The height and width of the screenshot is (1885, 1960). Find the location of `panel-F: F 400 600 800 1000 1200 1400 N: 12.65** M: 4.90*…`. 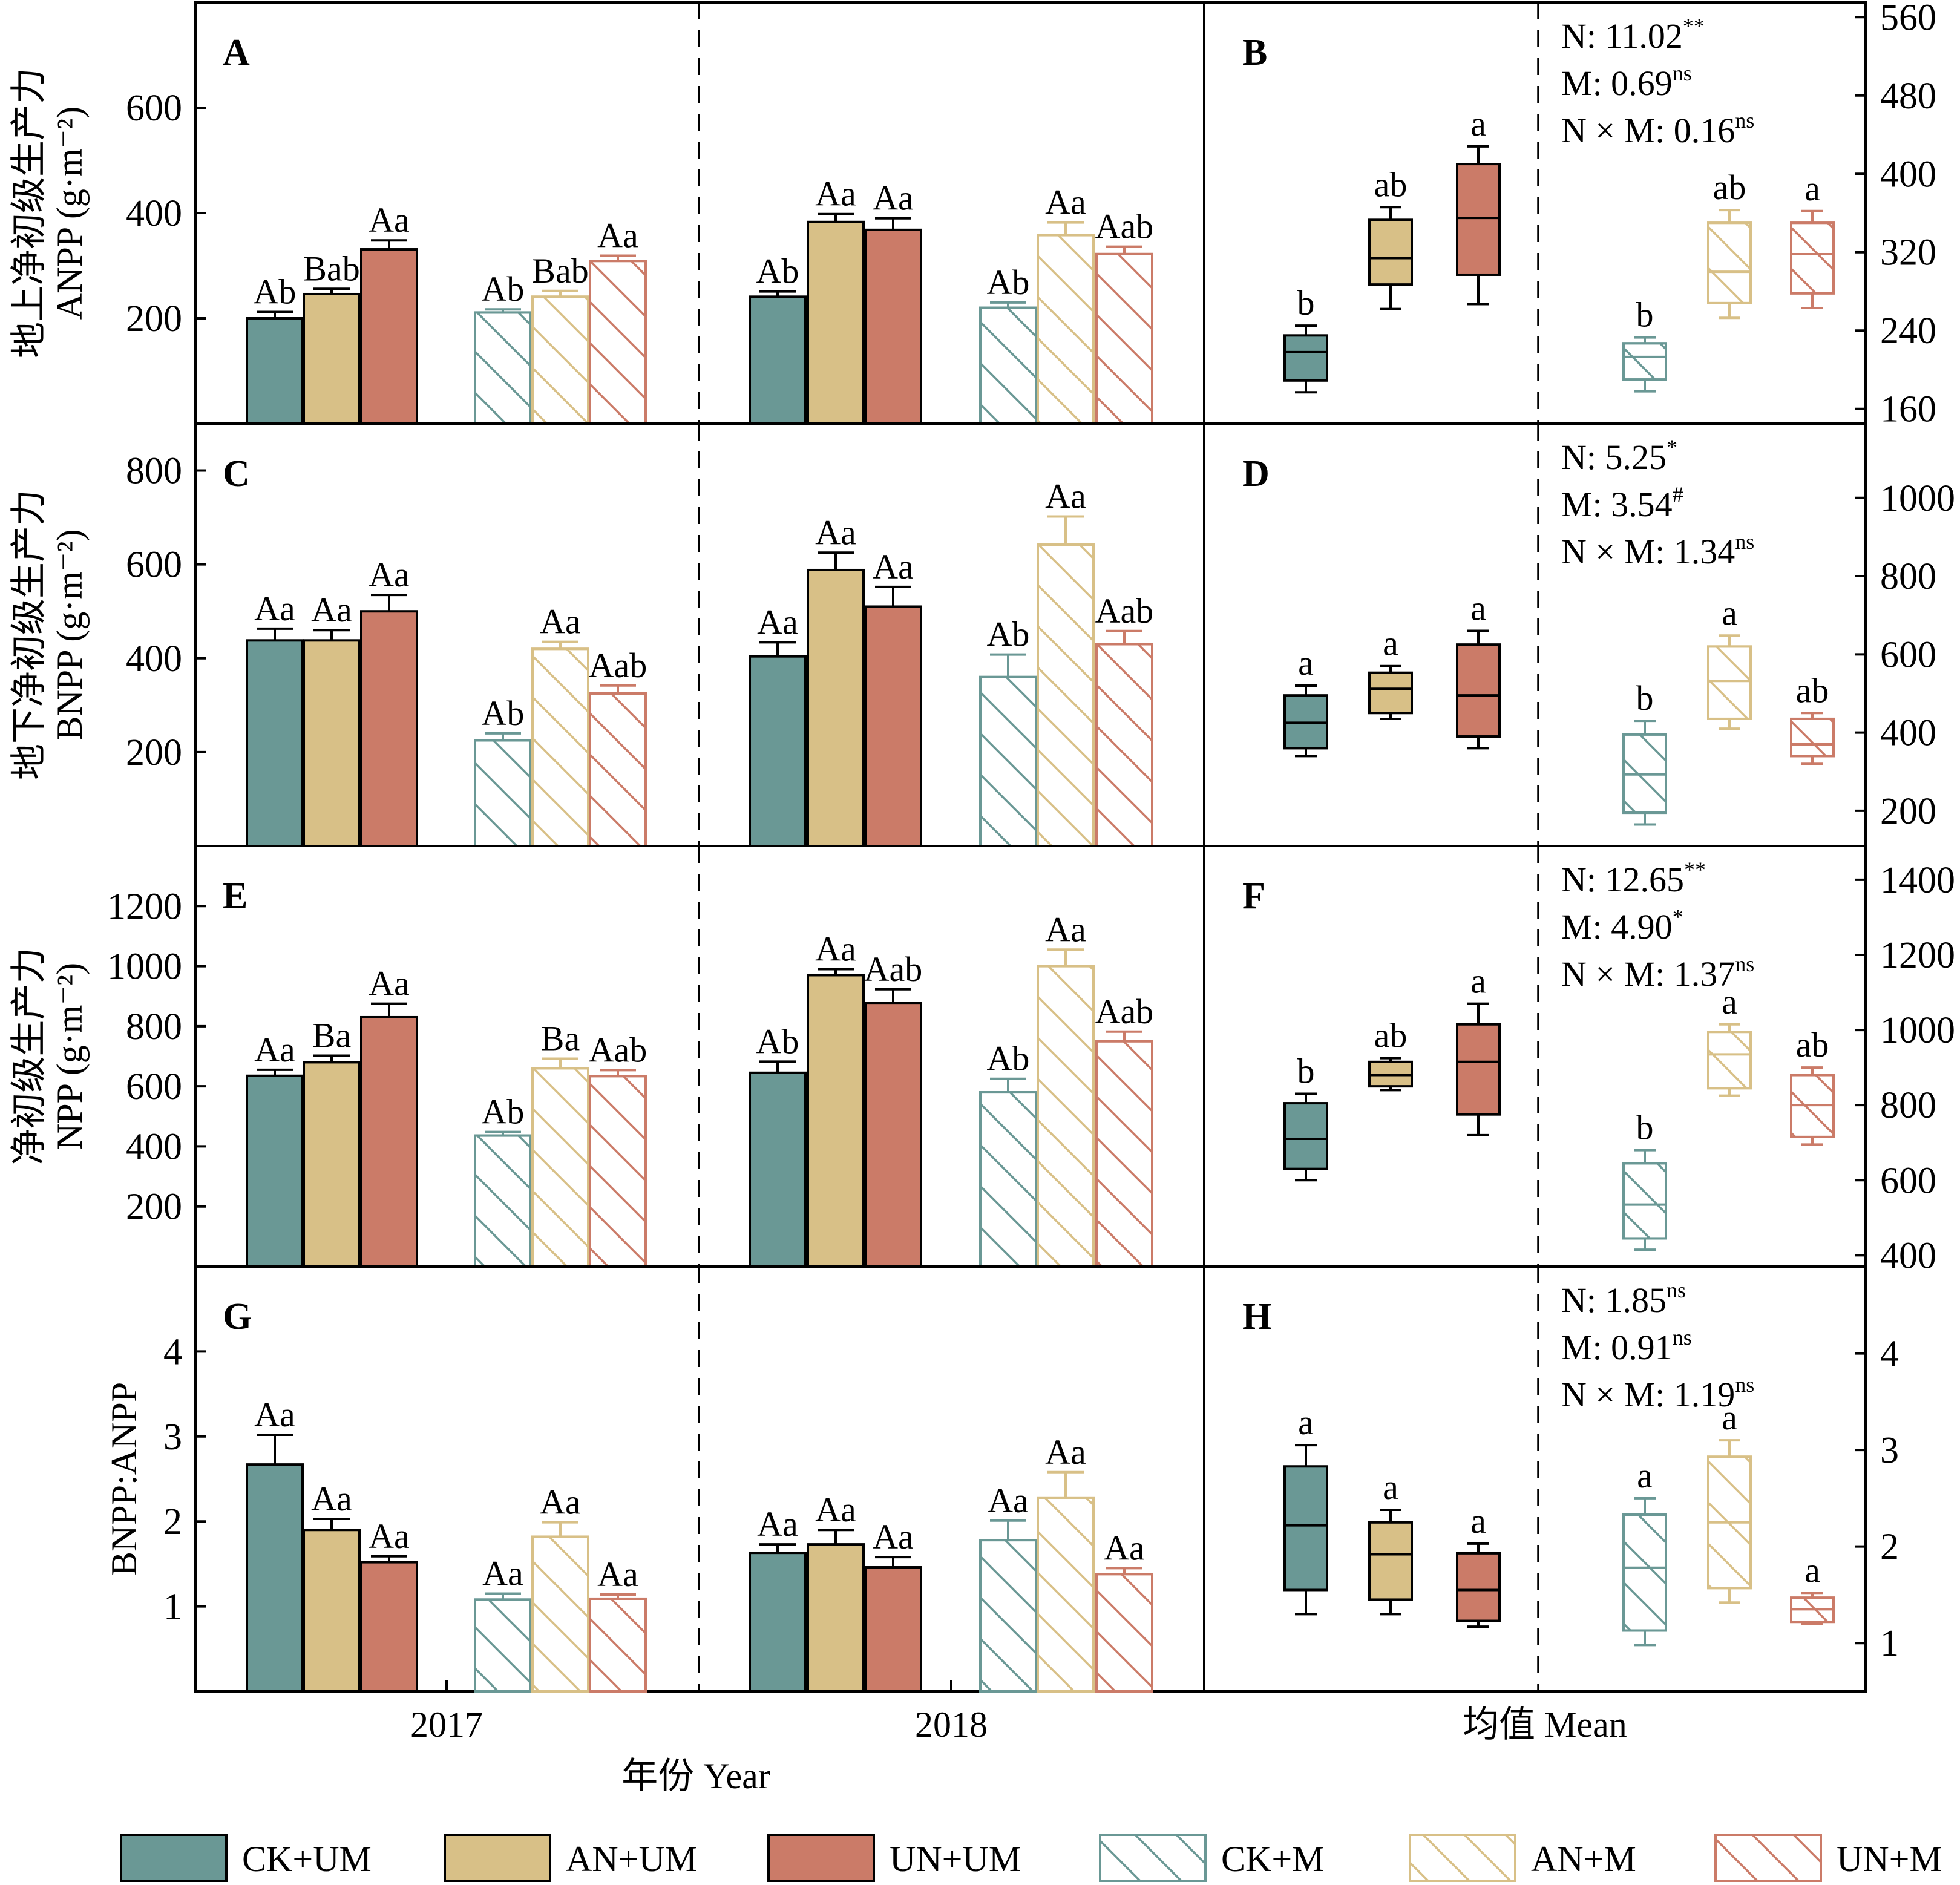

panel-F: F 400 600 800 1000 1200 1400 N: 12.65** M: 4.90*… is located at coordinates (1579, 1060).